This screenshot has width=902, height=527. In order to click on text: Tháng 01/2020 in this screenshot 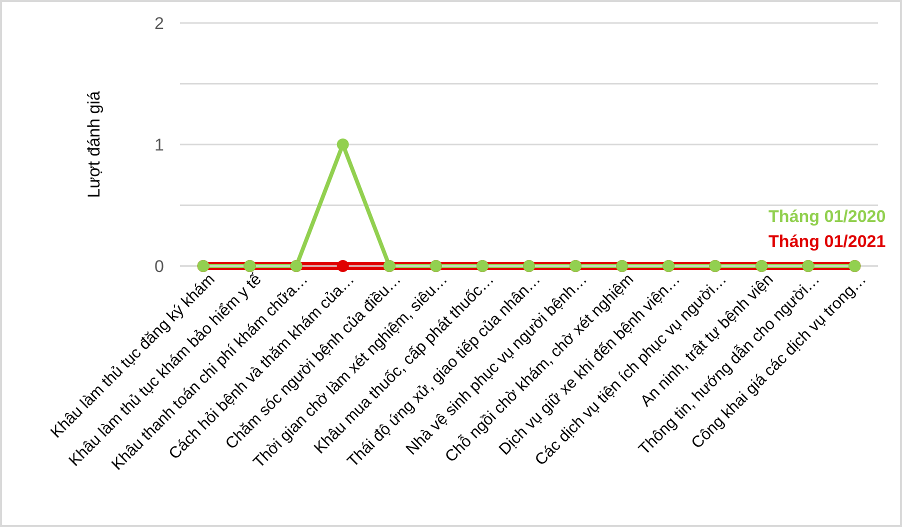, I will do `click(827, 216)`.